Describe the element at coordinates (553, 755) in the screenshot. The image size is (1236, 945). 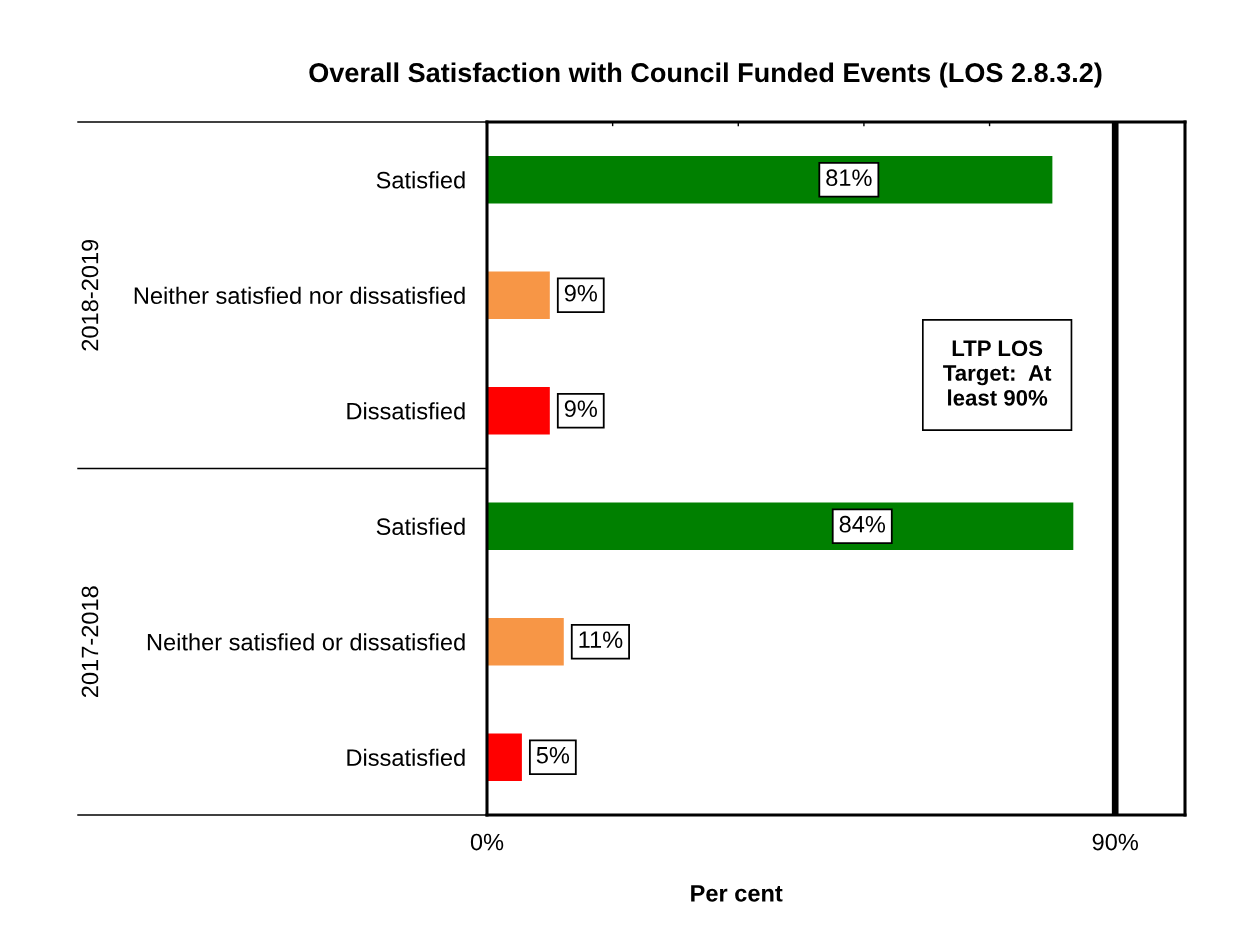
I see `data-label: 5%` at that location.